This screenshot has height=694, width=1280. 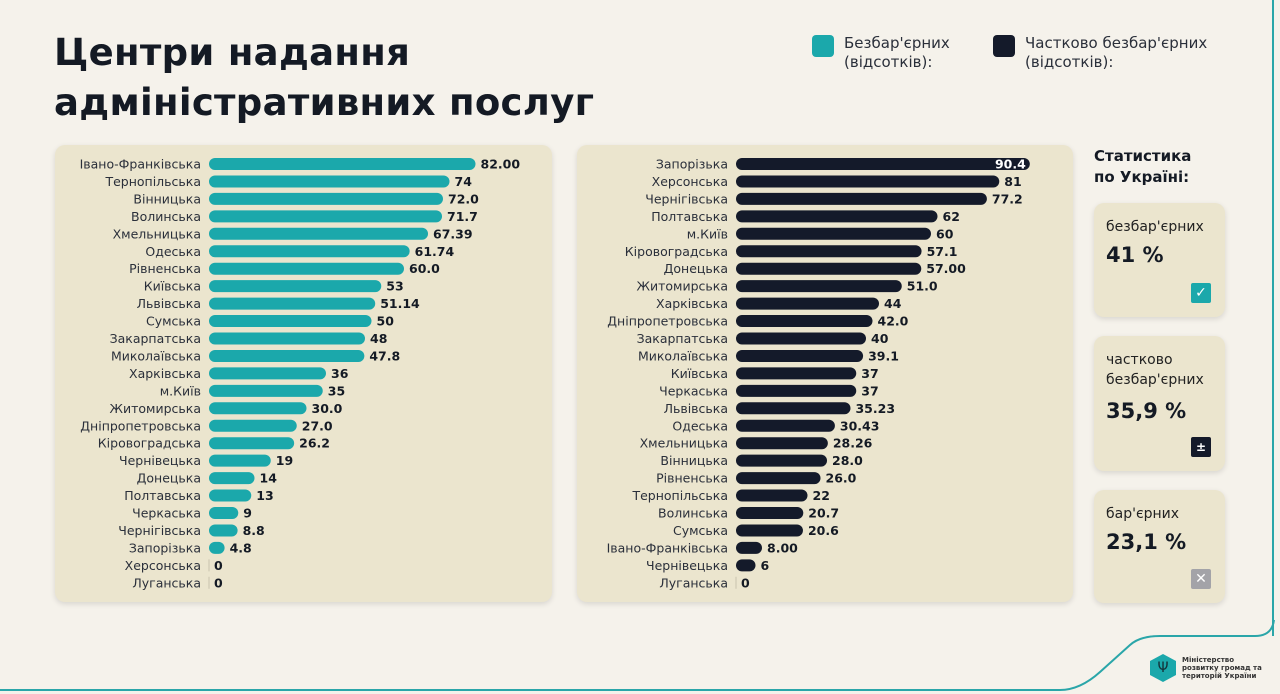 What do you see at coordinates (1163, 668) in the screenshot?
I see `trident-icon: Ψ` at bounding box center [1163, 668].